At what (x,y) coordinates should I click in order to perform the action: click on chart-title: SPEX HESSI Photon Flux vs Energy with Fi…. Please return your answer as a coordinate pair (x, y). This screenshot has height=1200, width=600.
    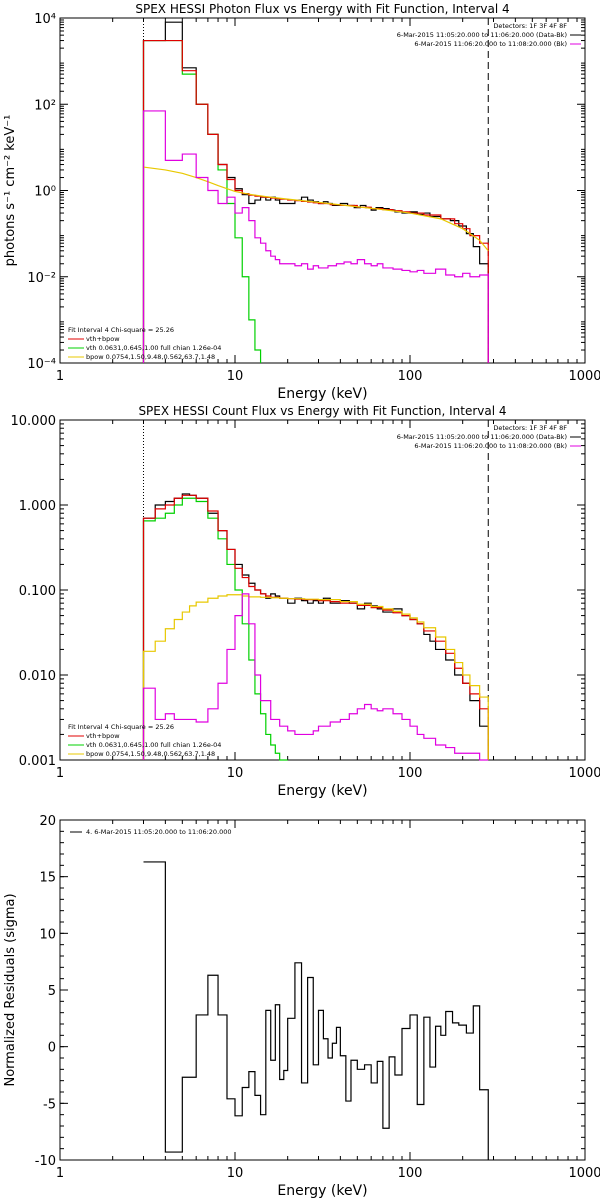
    Looking at the image, I should click on (322, 9).